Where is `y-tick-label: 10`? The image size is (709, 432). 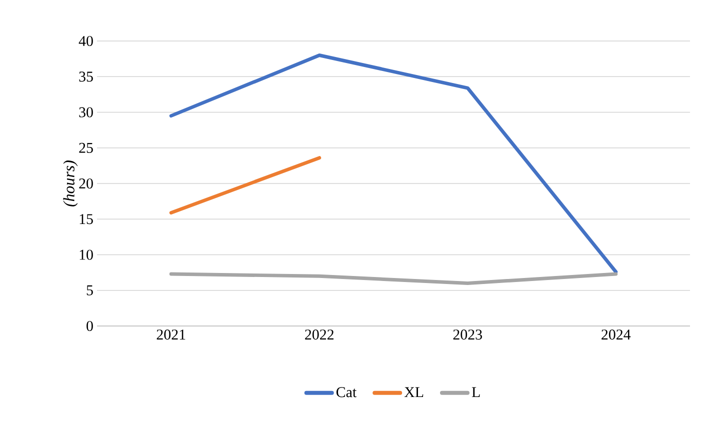
y-tick-label: 10 is located at coordinates (86, 255).